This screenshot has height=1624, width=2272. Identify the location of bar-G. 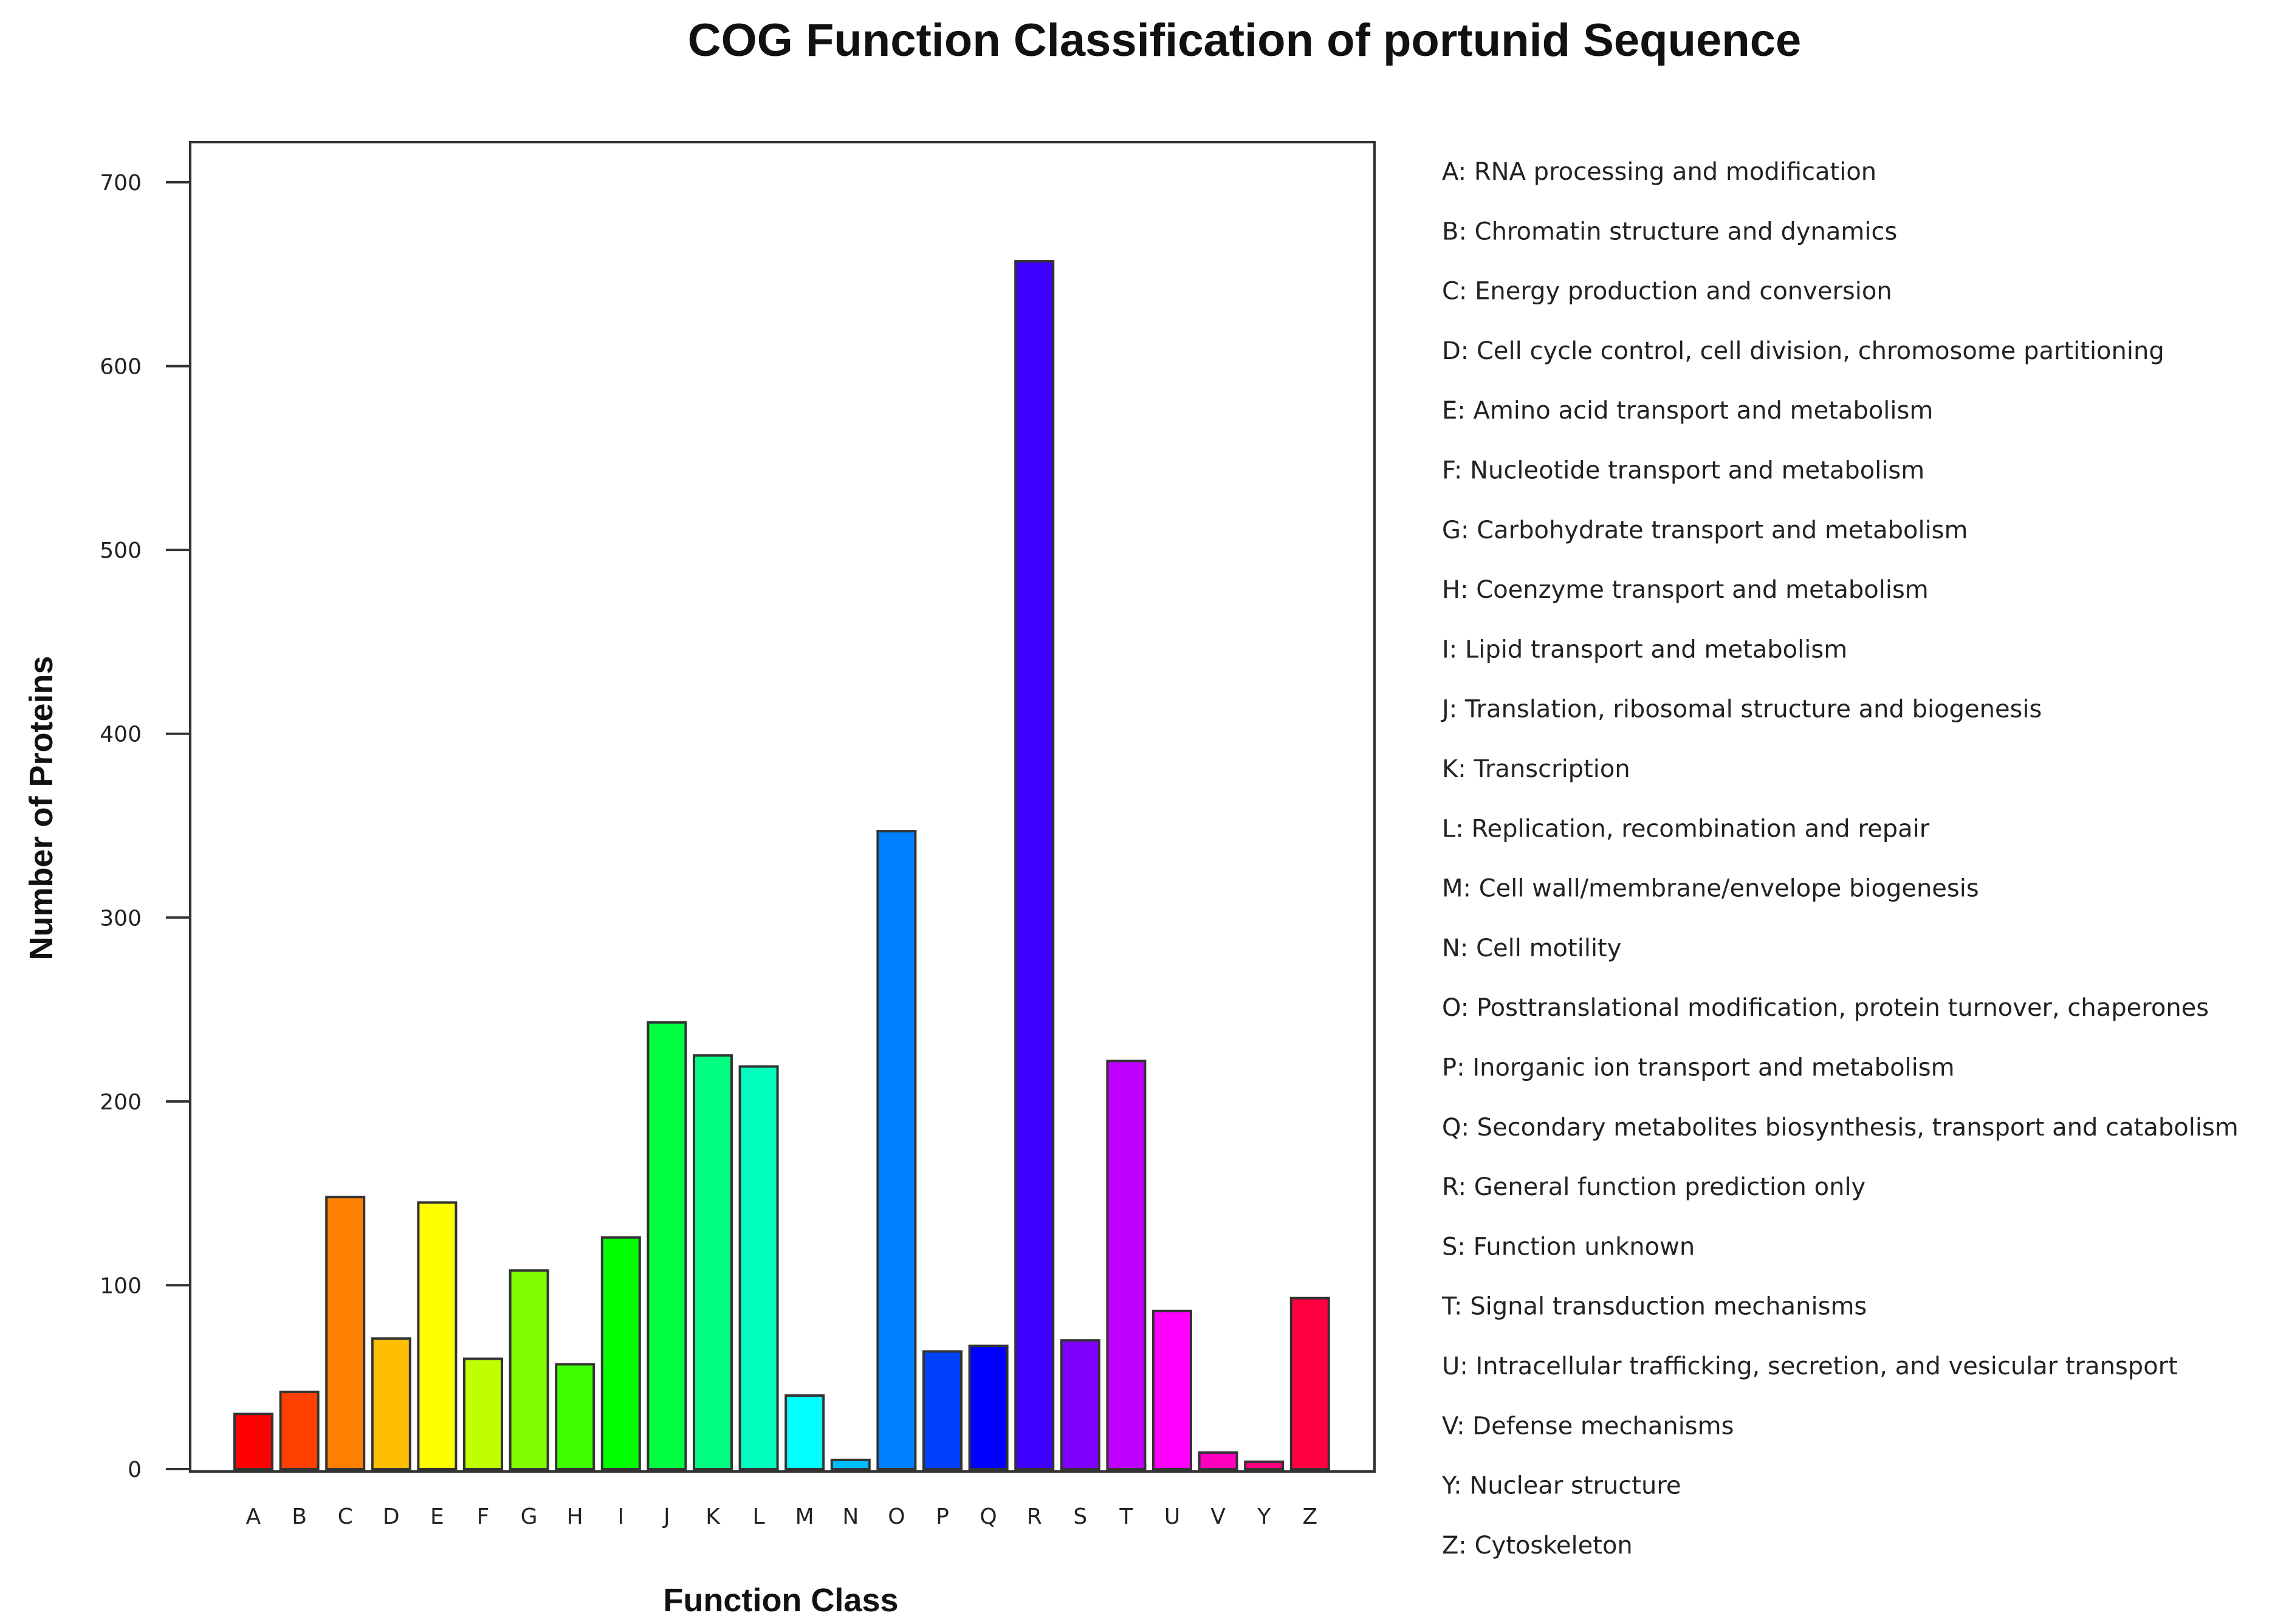
(529, 1369).